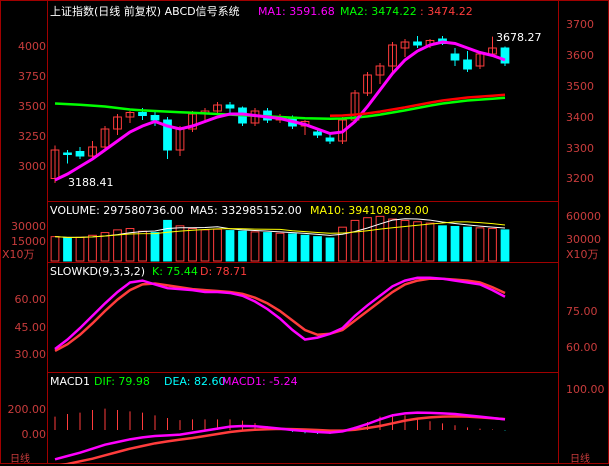 The height and width of the screenshot is (466, 609). Describe the element at coordinates (260, 381) in the screenshot. I see `macd-value: MACD1: -5.24` at that location.